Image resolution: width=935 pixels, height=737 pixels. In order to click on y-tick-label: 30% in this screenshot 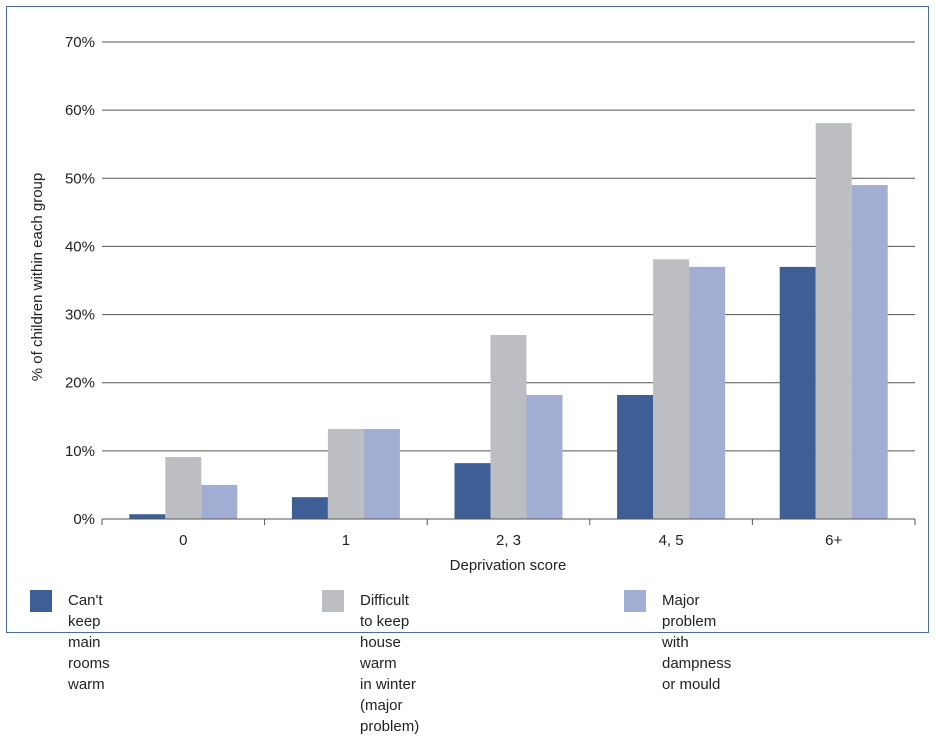, I will do `click(80, 315)`.